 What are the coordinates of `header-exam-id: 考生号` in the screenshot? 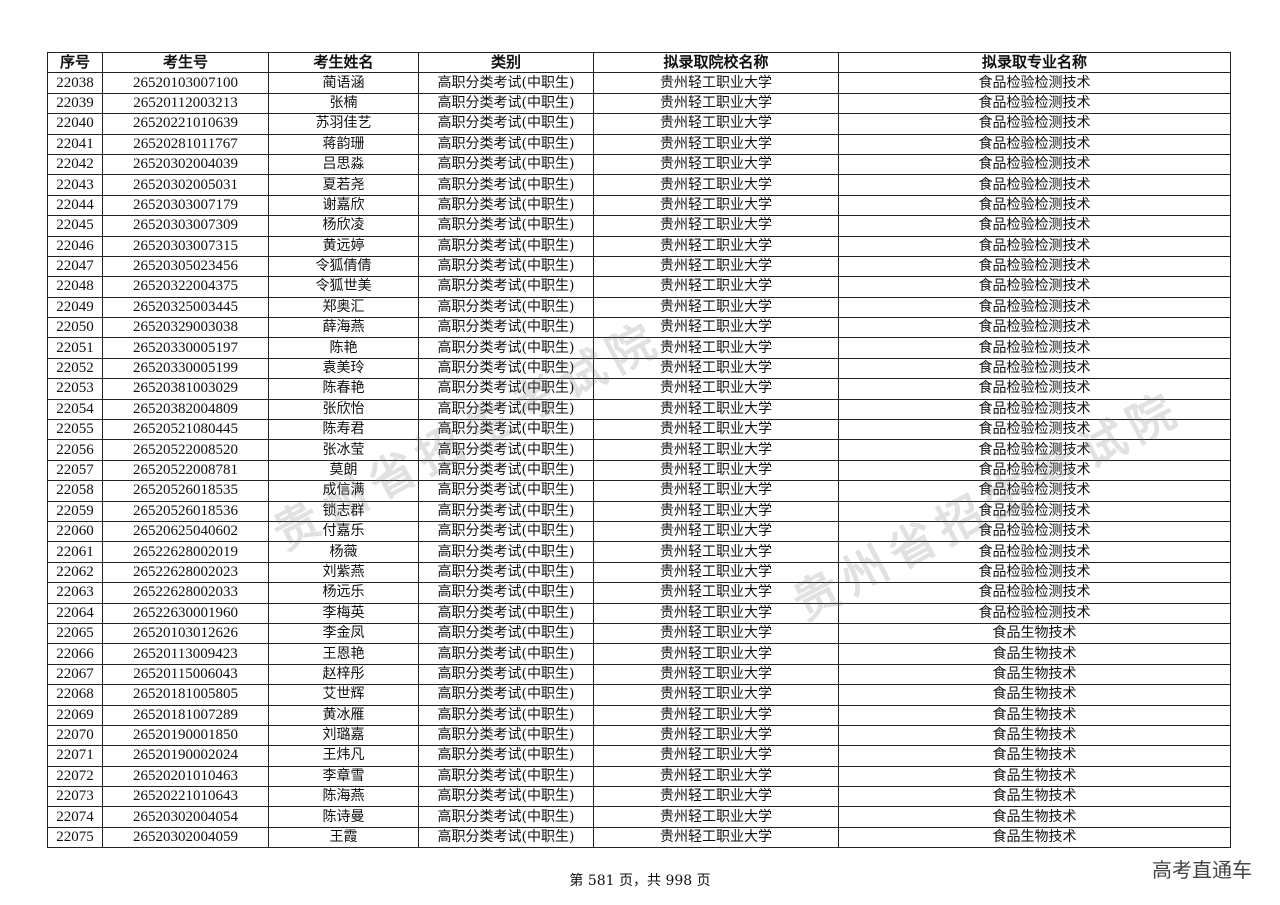 It's located at (185, 62).